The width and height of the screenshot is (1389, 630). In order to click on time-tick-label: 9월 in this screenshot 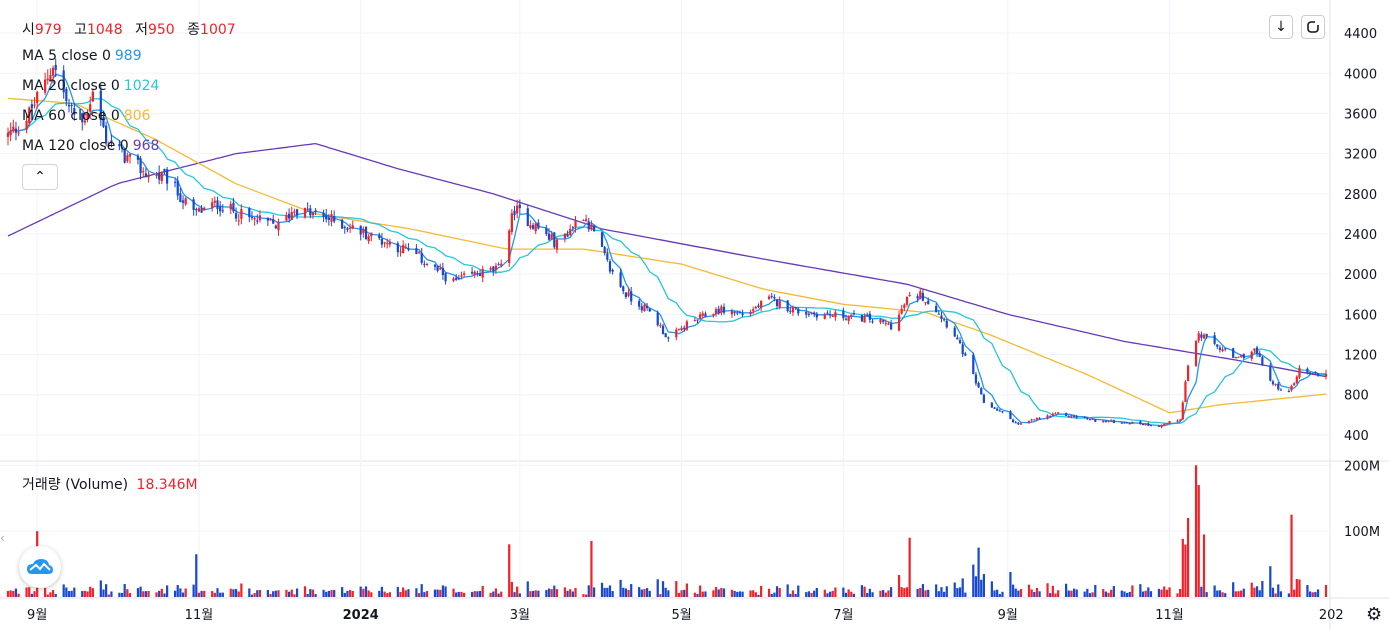, I will do `click(1008, 615)`.